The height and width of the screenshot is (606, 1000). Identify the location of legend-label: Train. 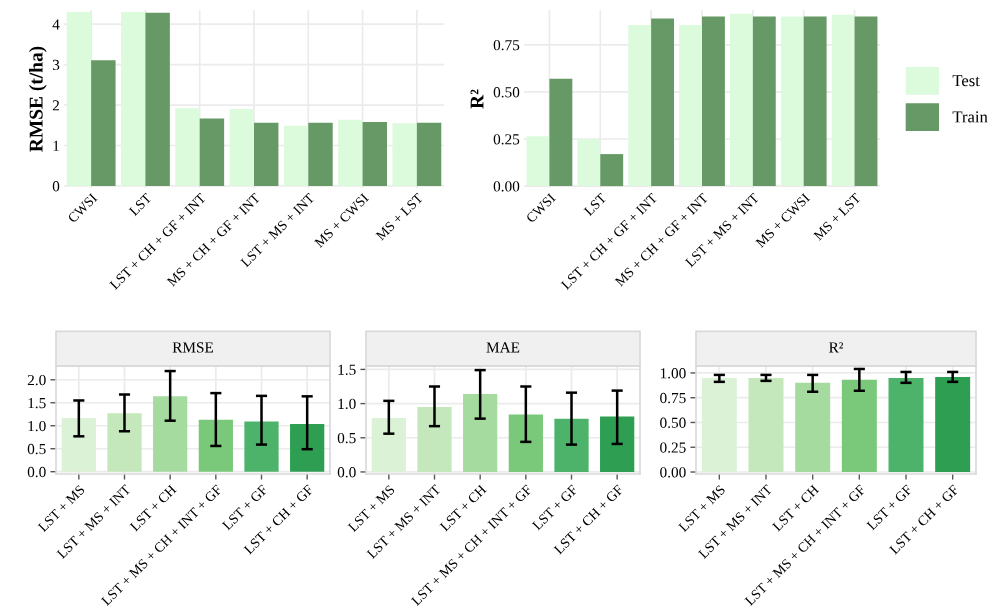
(970, 117).